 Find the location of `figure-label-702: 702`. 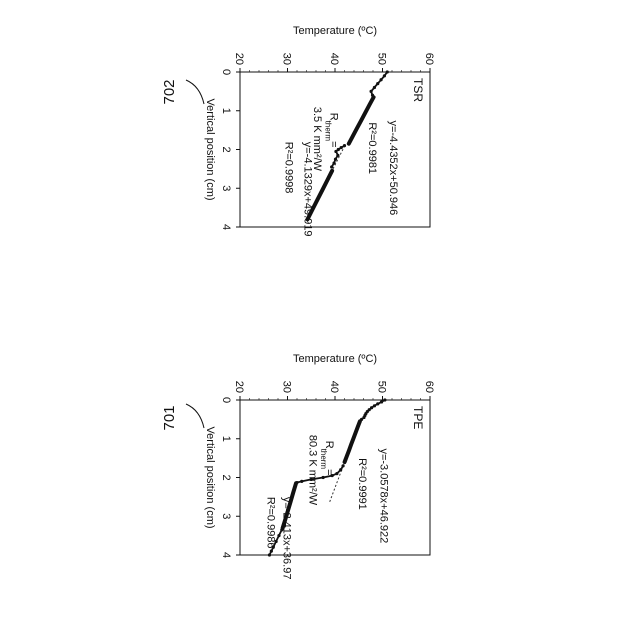

figure-label-702: 702 is located at coordinates (169, 91).